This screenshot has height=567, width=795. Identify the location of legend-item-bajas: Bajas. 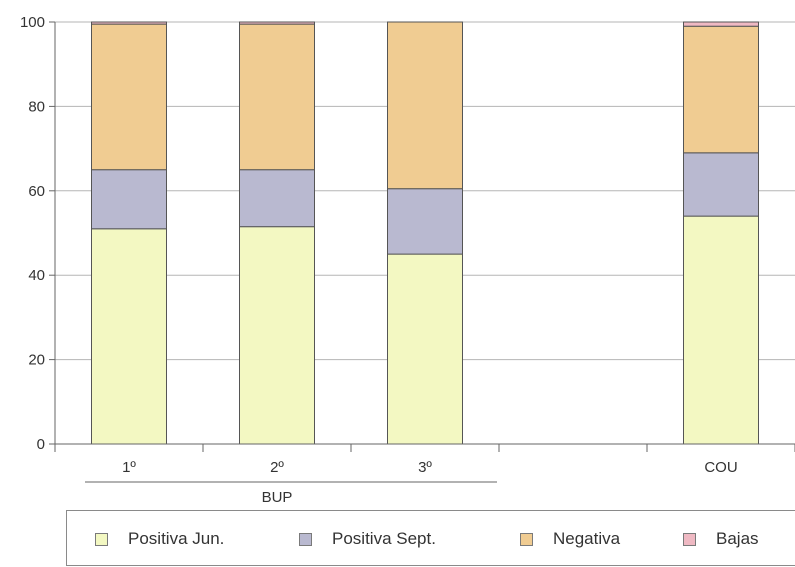
(721, 539).